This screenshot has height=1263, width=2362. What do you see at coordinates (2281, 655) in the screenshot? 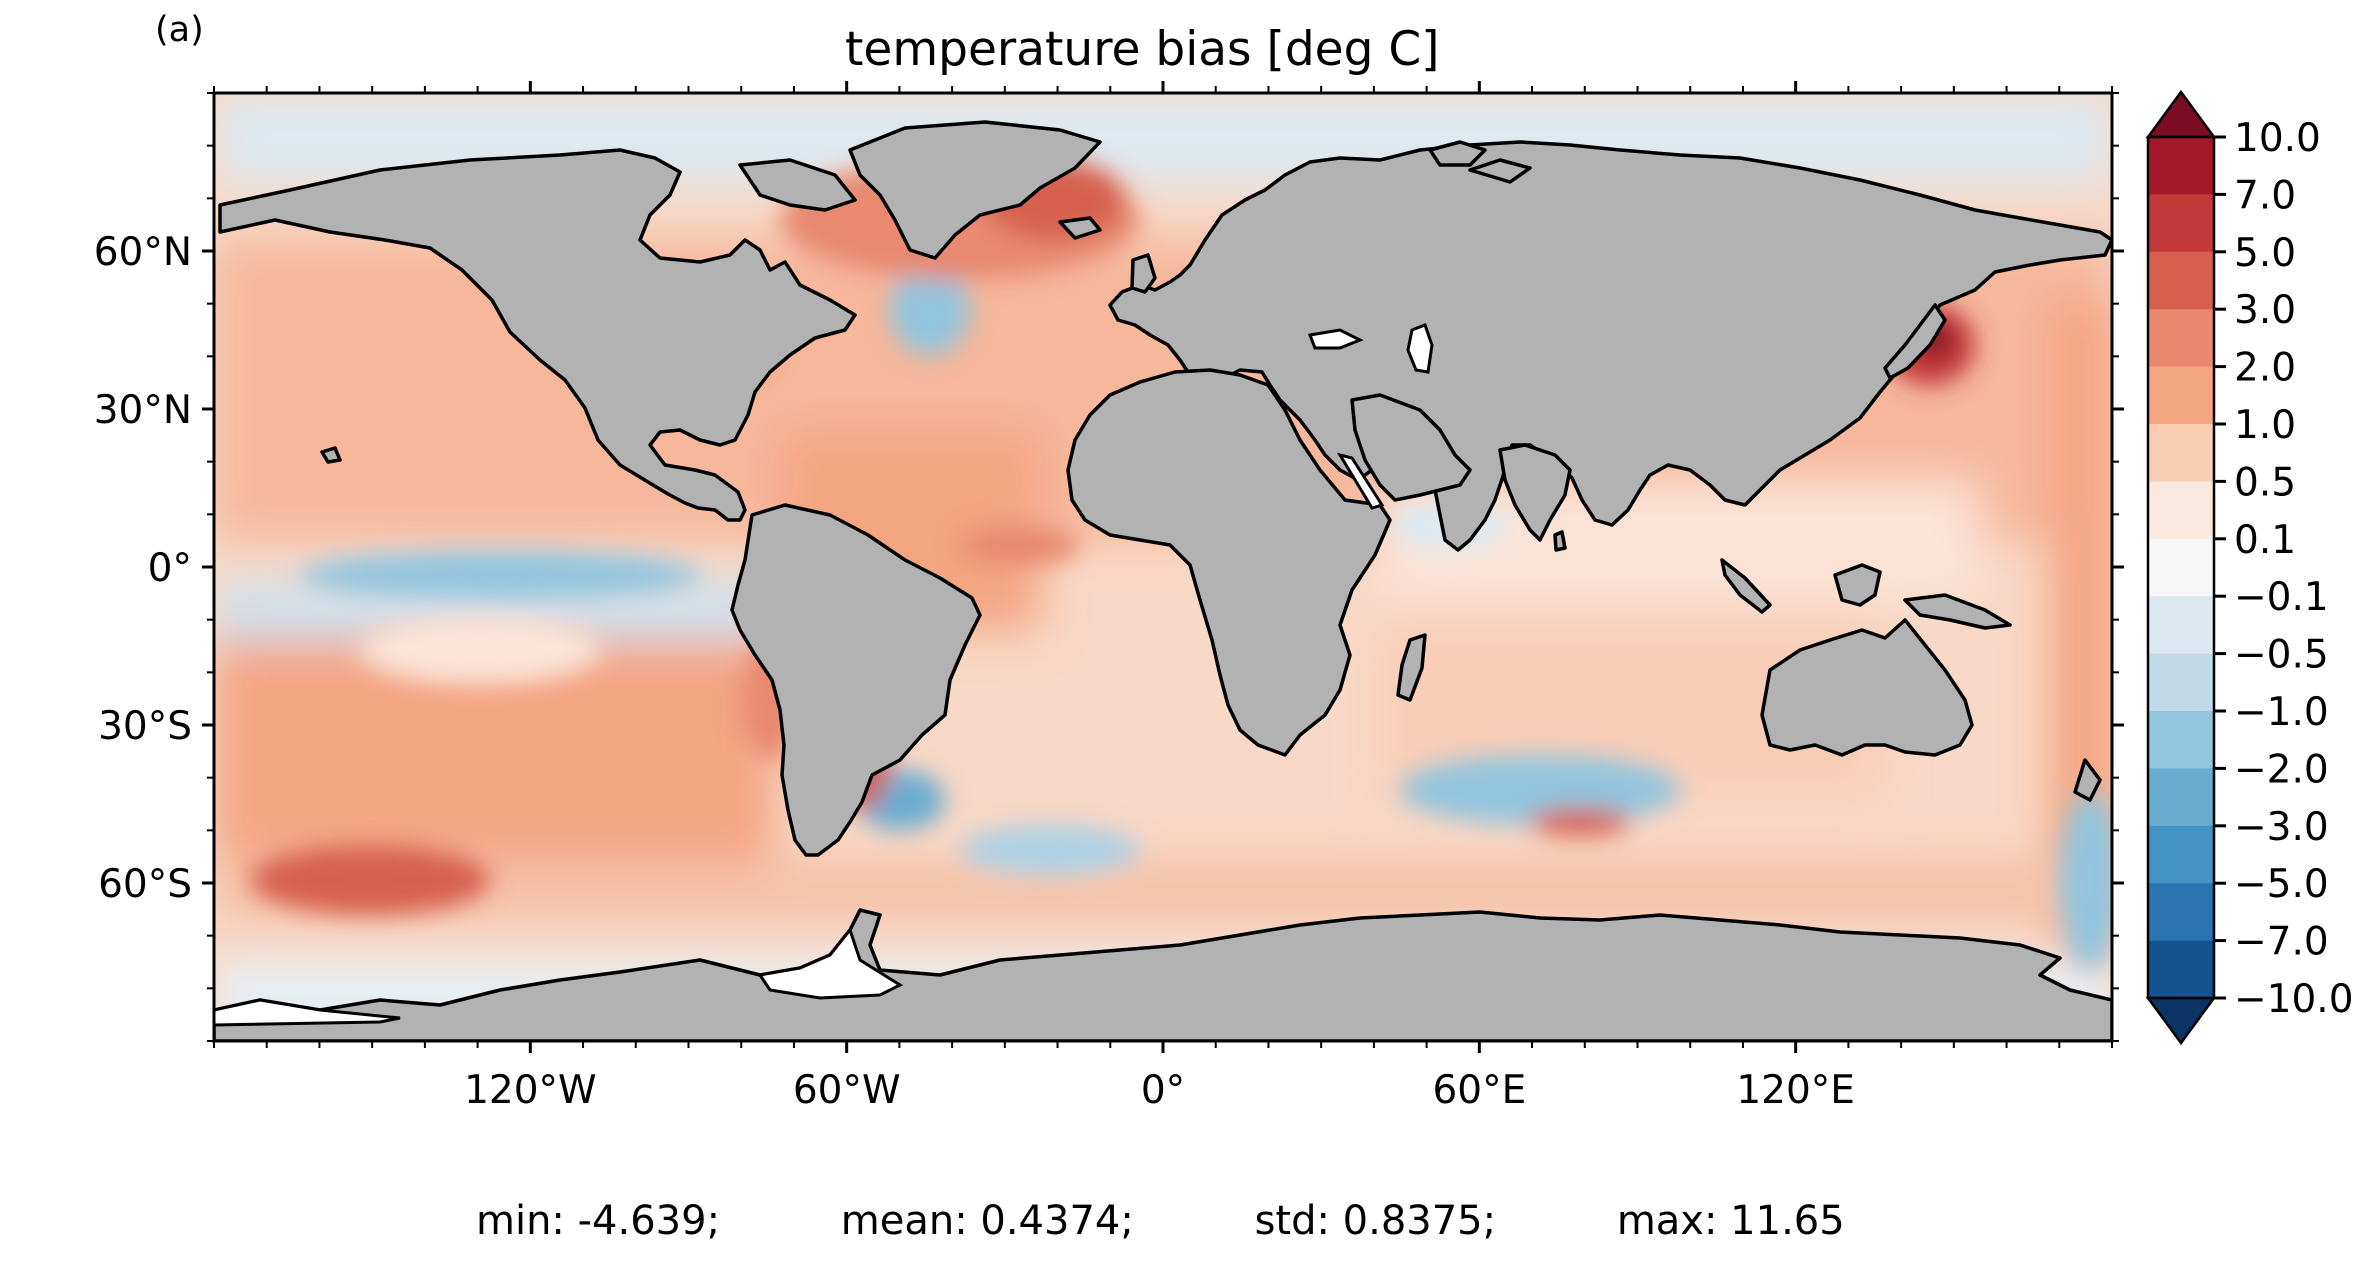
I see `colorbar-label: −0.5` at bounding box center [2281, 655].